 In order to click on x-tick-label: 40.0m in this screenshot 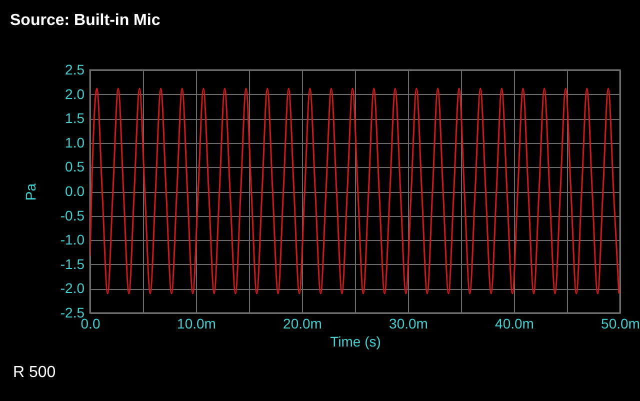, I will do `click(514, 324)`.